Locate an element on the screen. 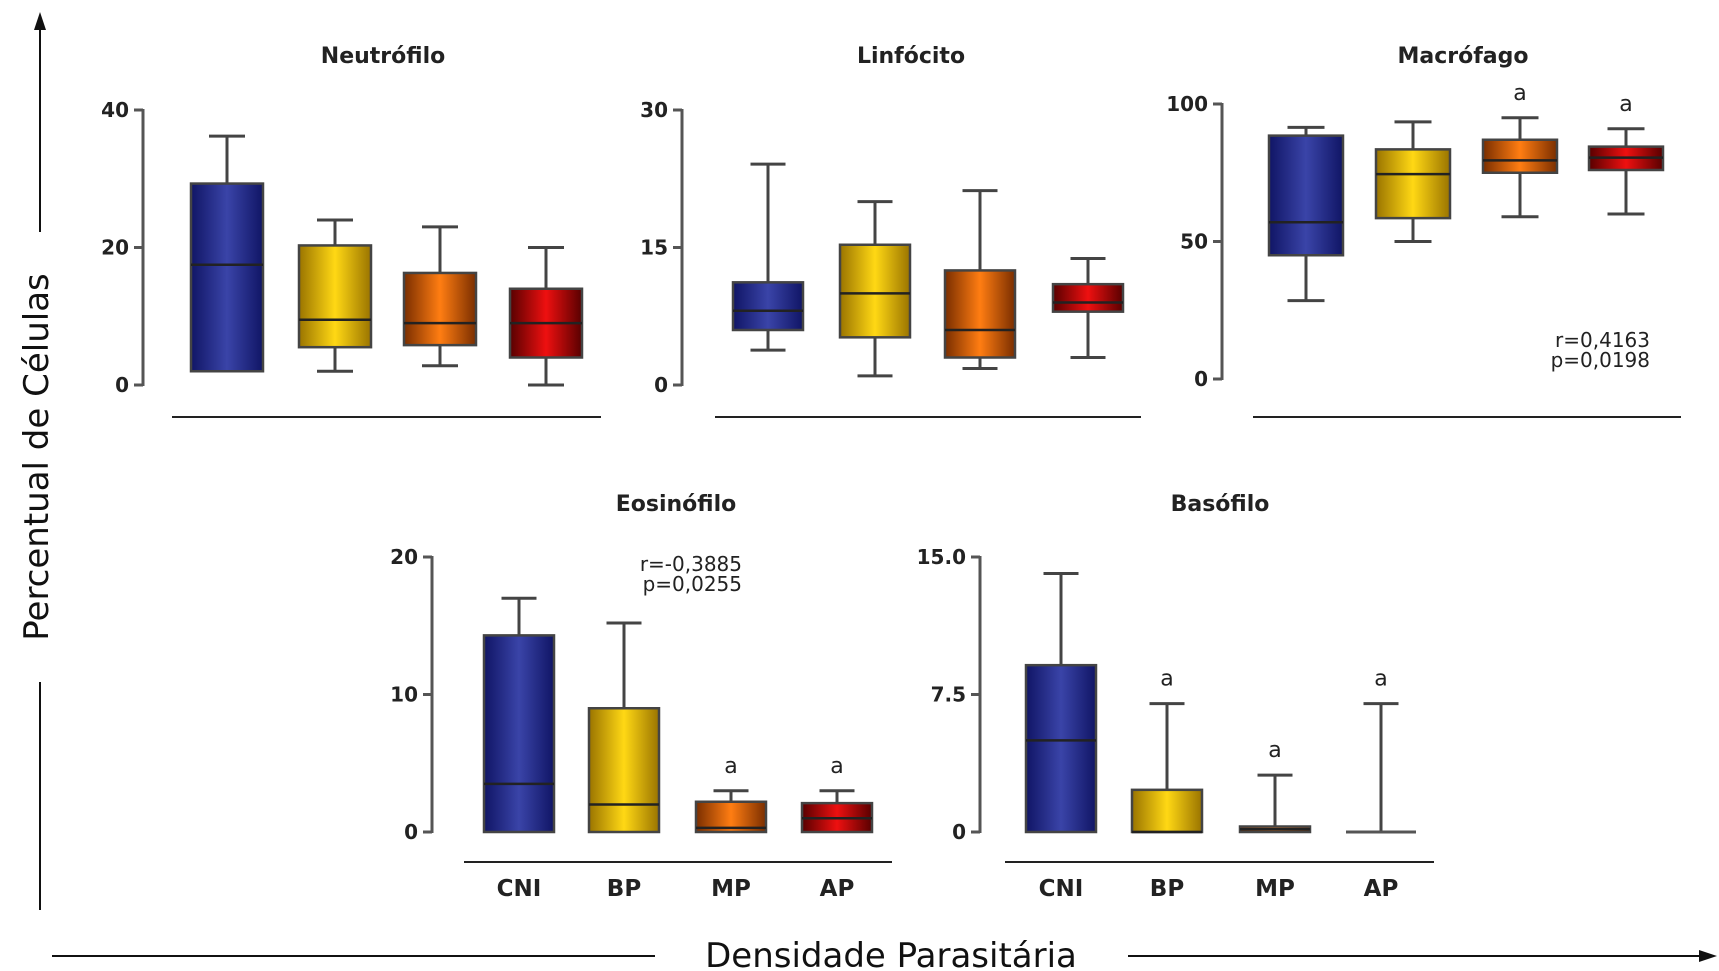 Image resolution: width=1719 pixels, height=971 pixels. box-bp: BP is located at coordinates (624, 761).